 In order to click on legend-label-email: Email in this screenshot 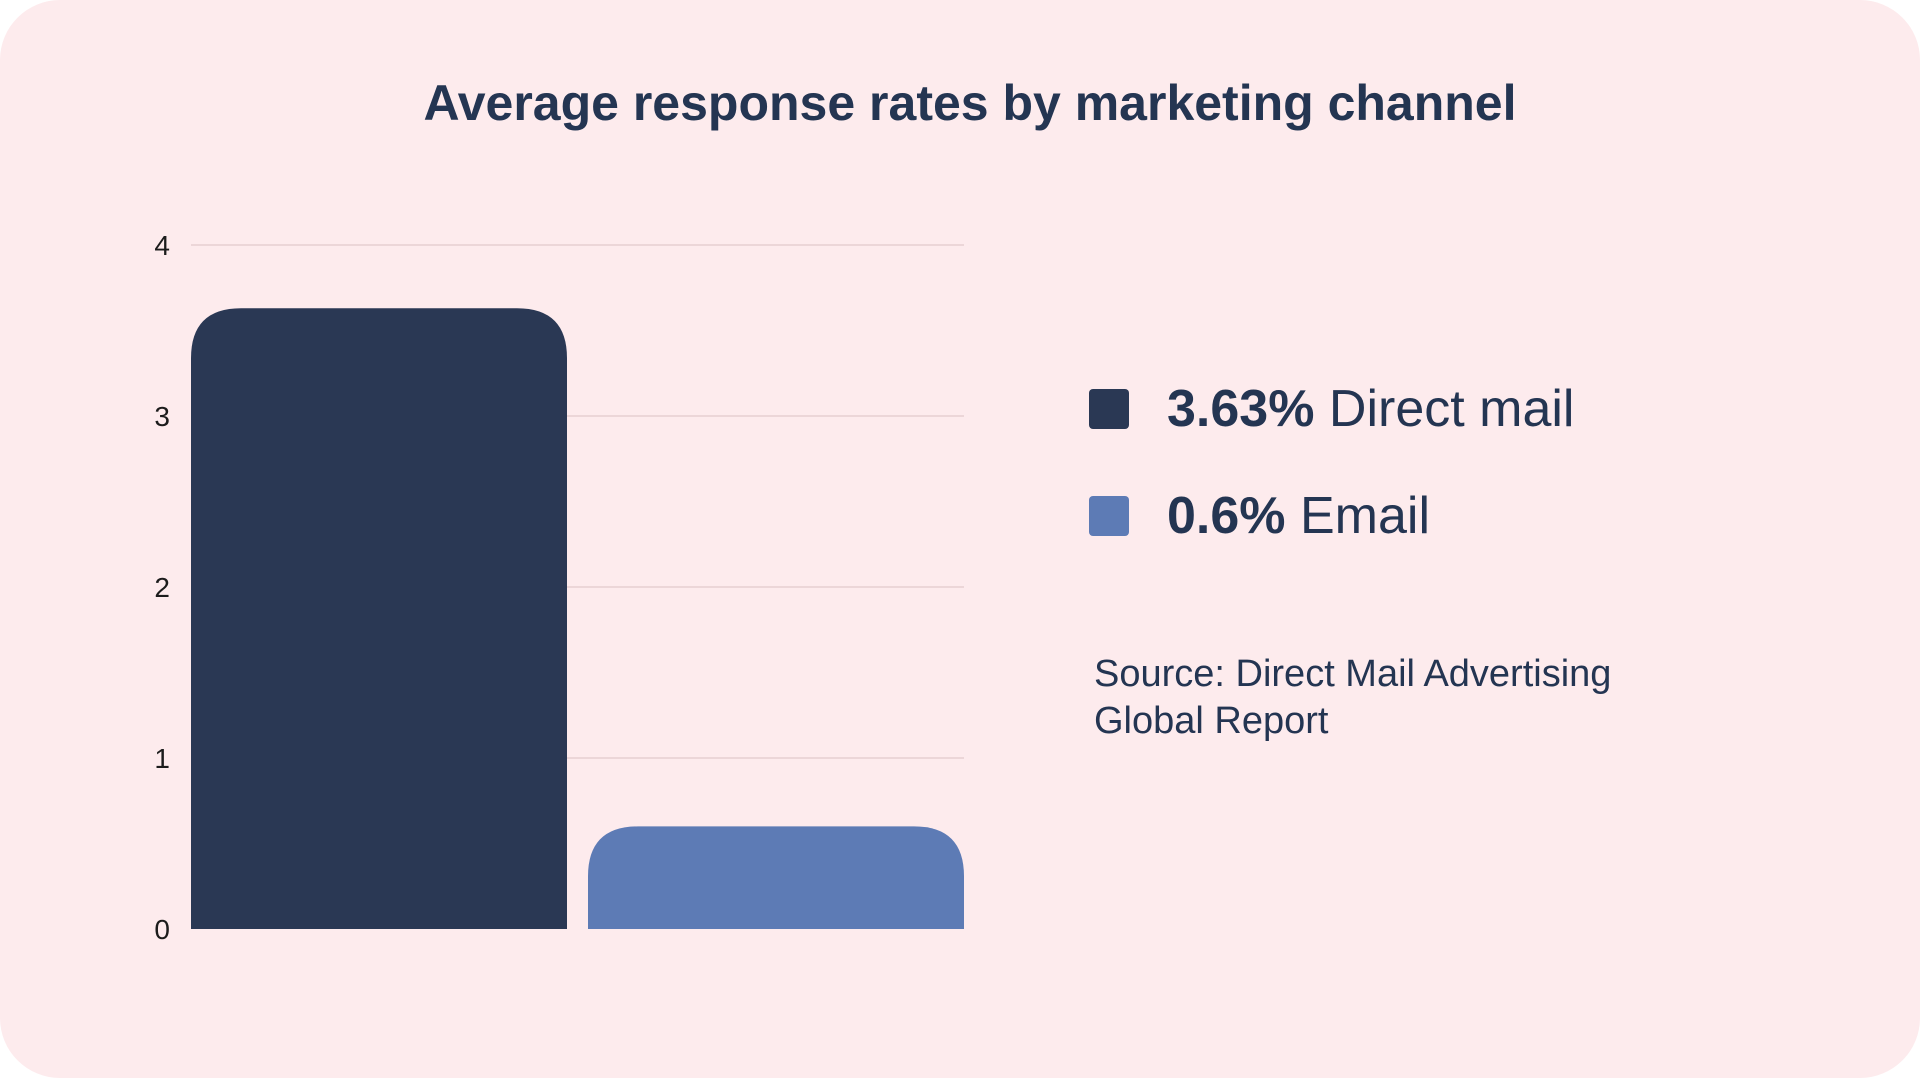, I will do `click(1365, 516)`.